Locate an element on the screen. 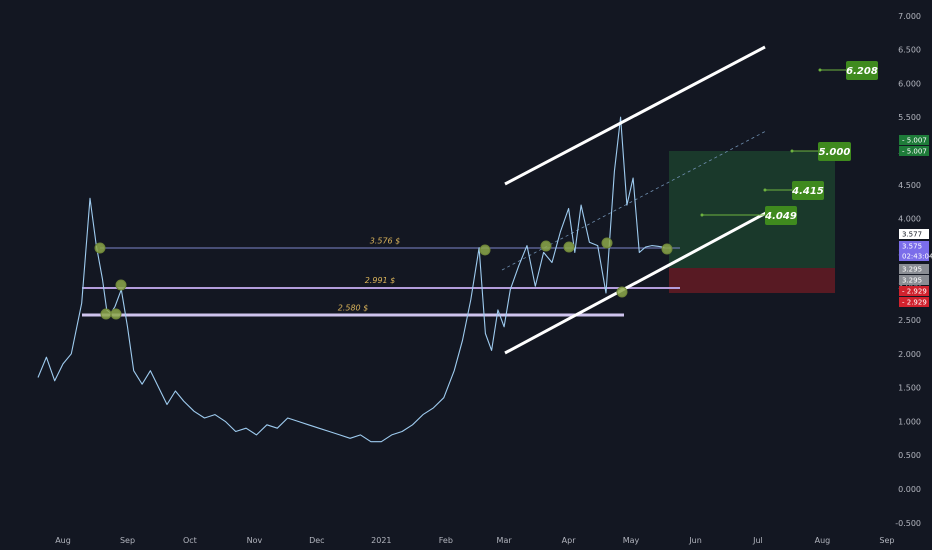 This screenshot has height=550, width=932. x-tick-label: Nov is located at coordinates (255, 540).